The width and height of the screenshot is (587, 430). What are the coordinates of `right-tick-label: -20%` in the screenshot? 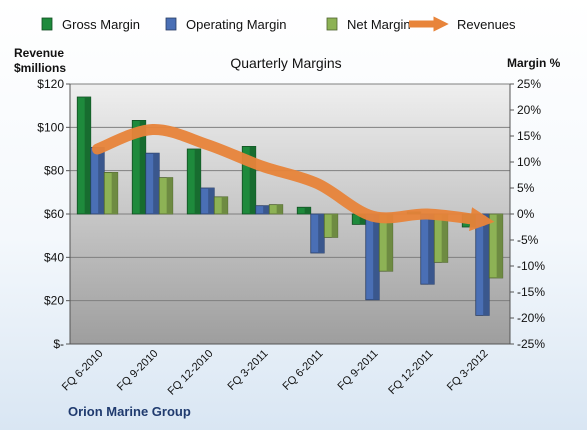 It's located at (531, 318).